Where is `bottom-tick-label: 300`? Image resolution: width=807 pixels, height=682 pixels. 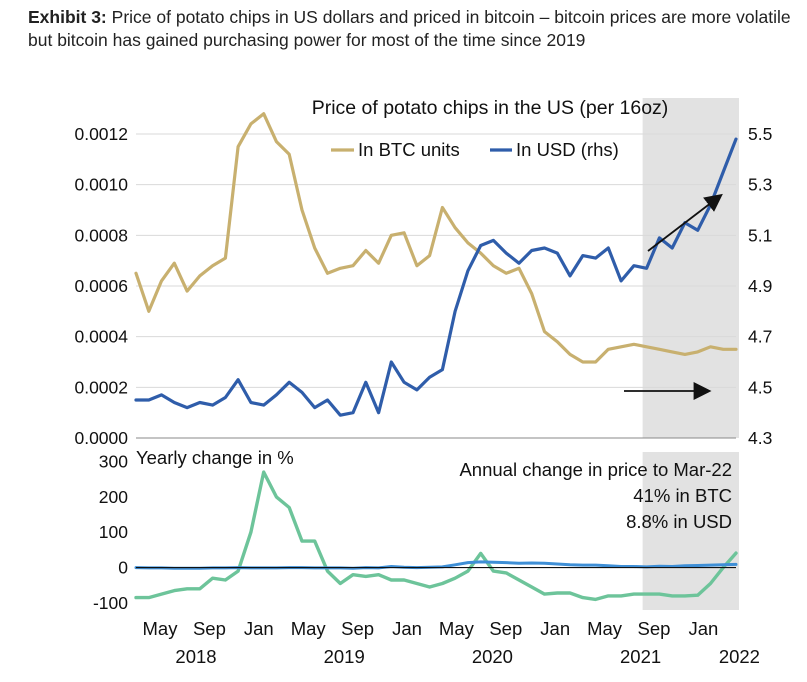 bottom-tick-label: 300 is located at coordinates (113, 462).